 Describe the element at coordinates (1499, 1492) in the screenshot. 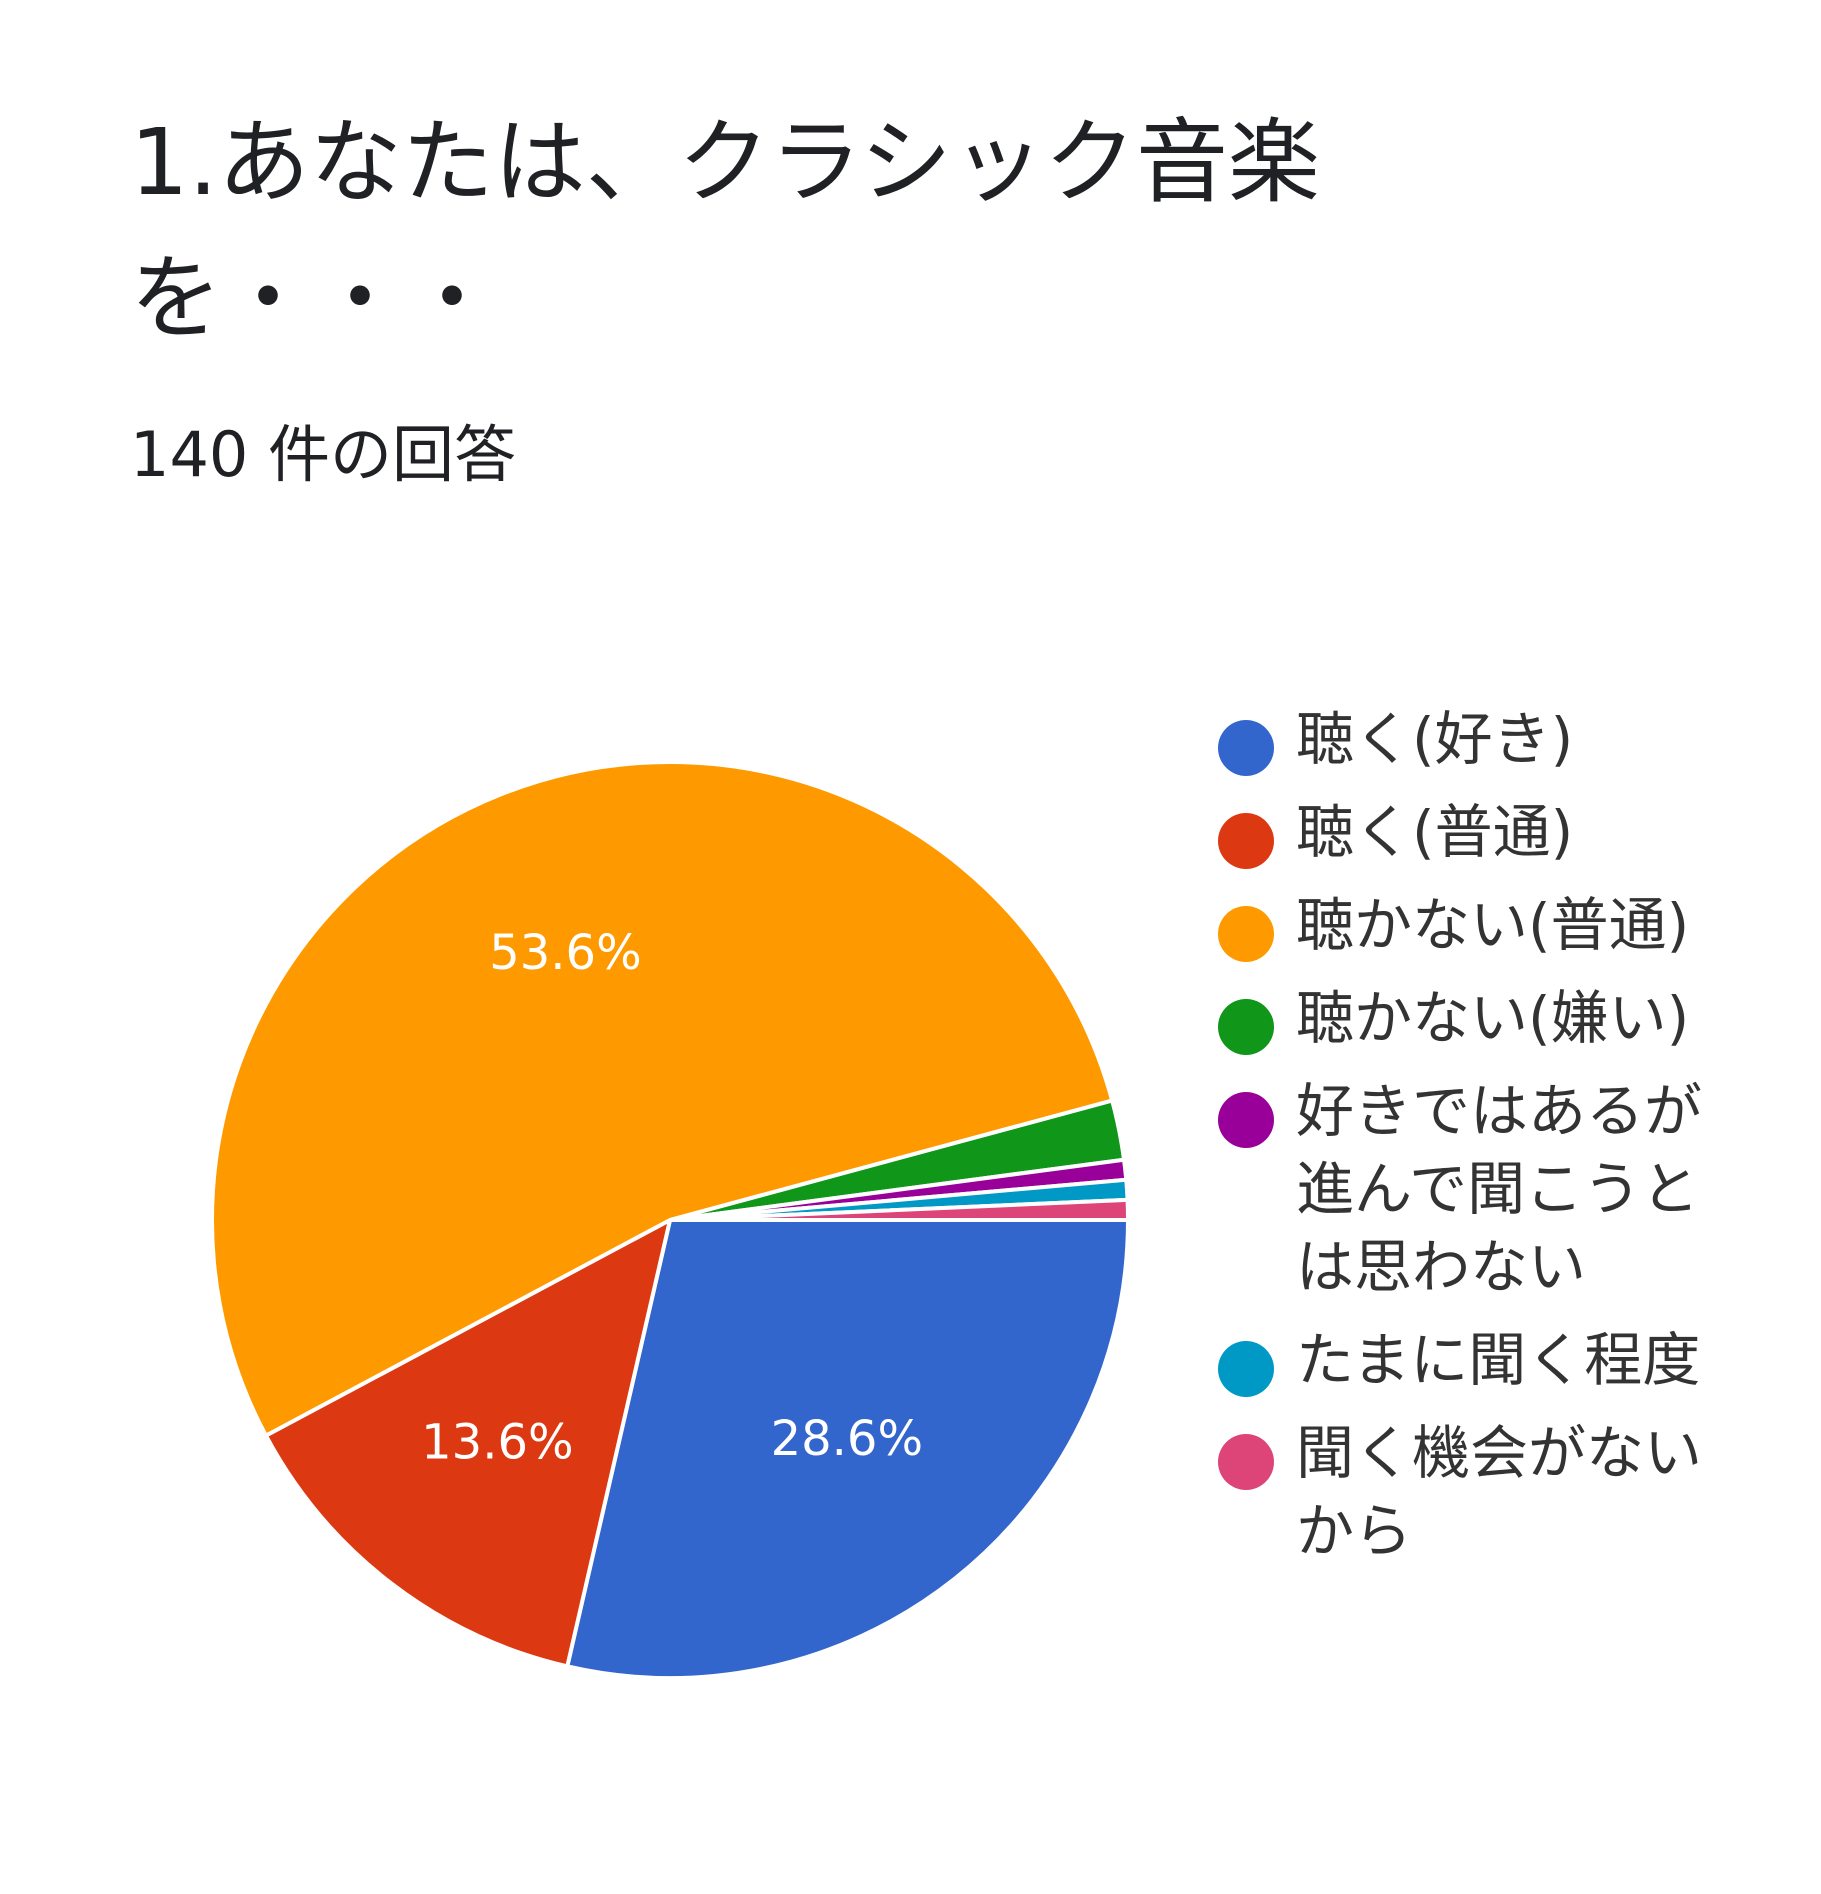

I see `legend-label: 聞く機会がないから` at that location.